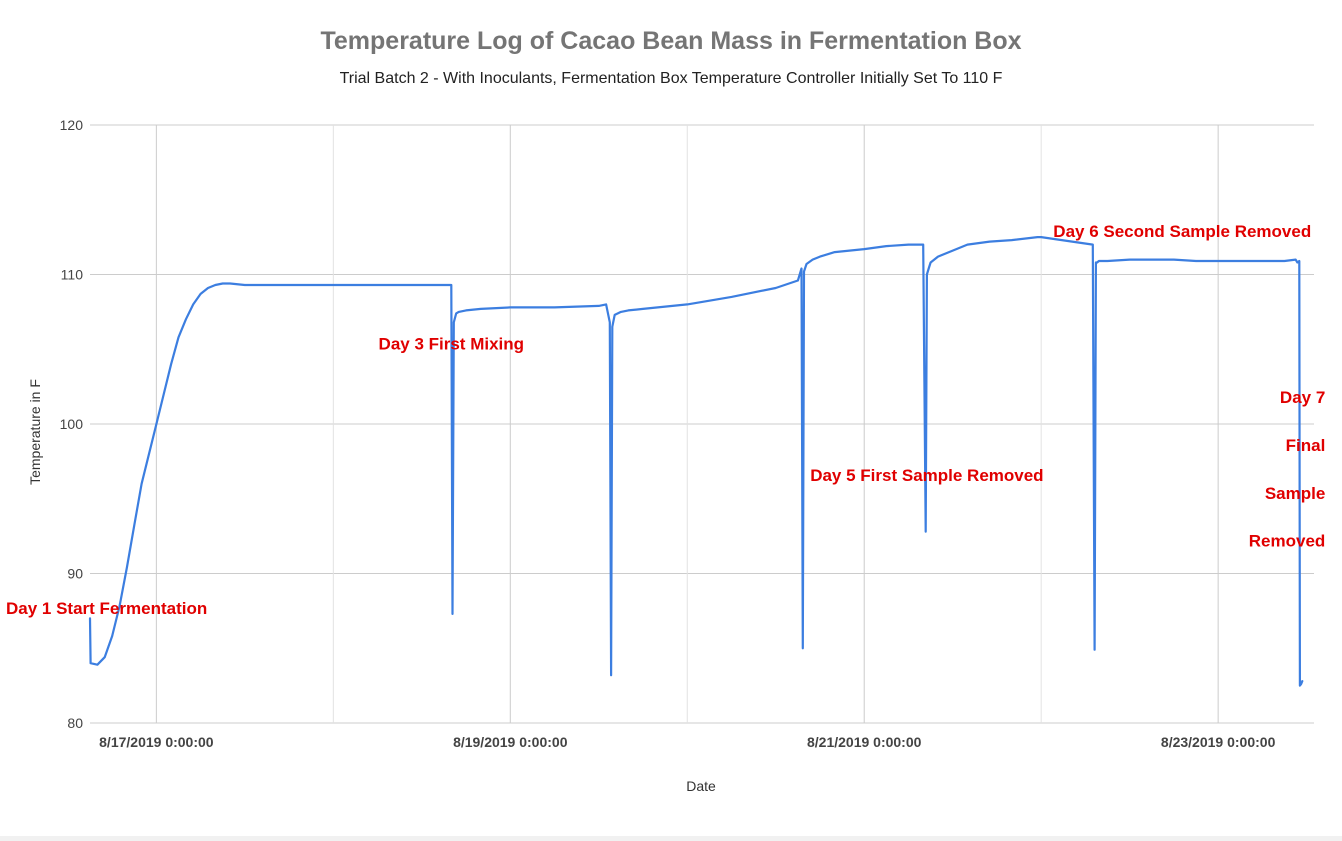 The height and width of the screenshot is (841, 1342). I want to click on annotation-label: Day 6 Second Sample Removed, so click(1182, 231).